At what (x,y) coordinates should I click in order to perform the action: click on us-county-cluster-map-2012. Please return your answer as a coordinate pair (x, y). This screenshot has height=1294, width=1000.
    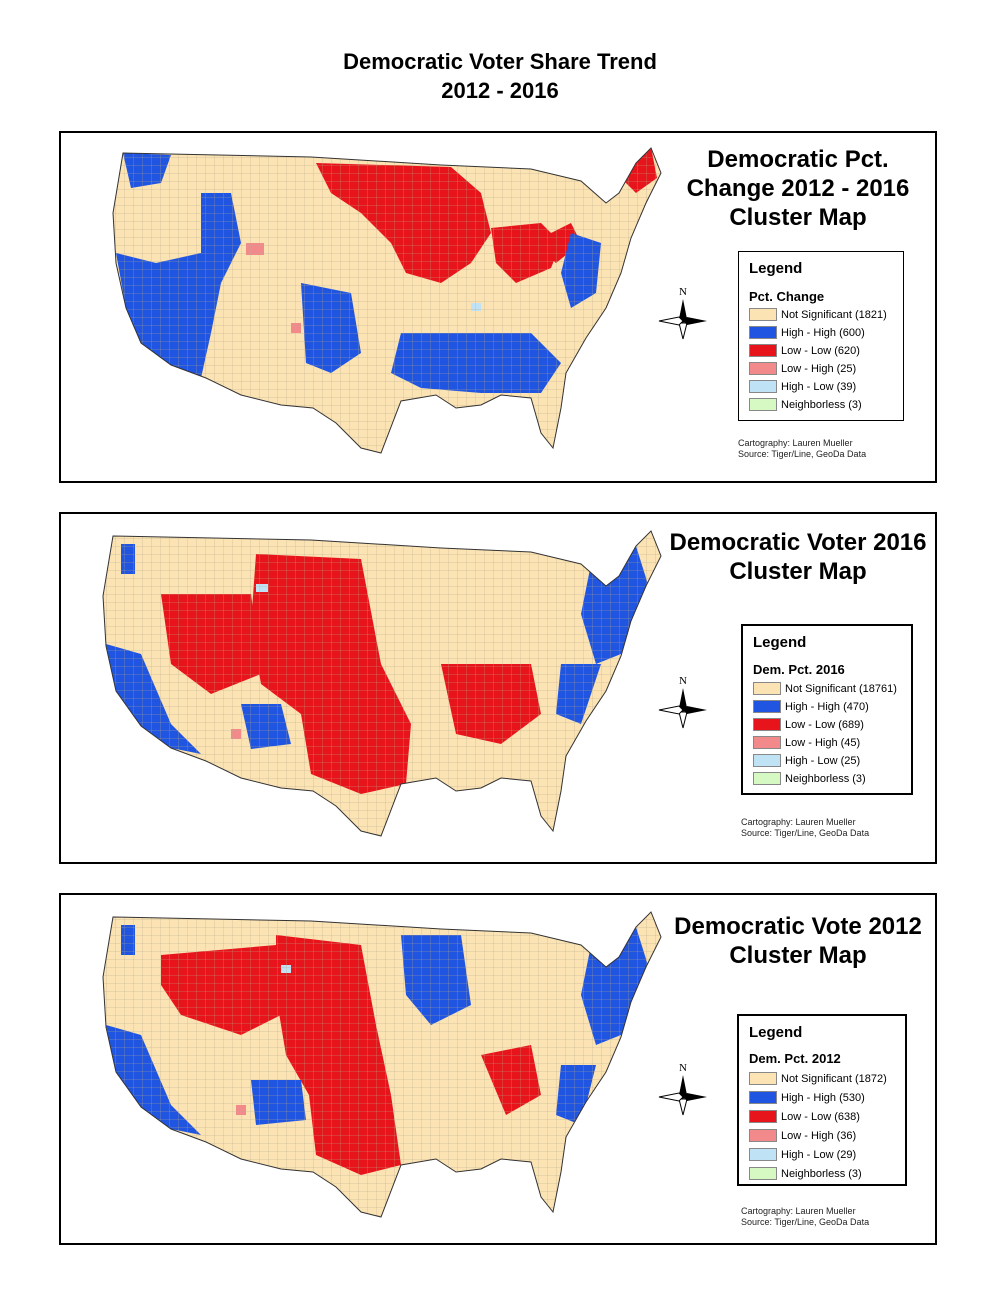
    Looking at the image, I should click on (382, 1064).